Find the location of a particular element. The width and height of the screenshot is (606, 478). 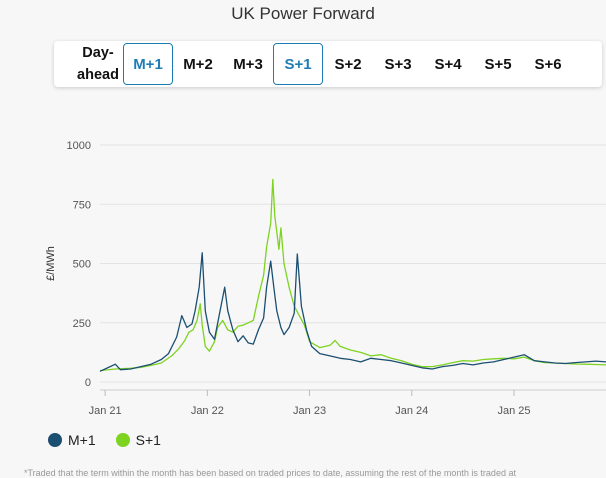

tab-s6: S+6 is located at coordinates (548, 64).